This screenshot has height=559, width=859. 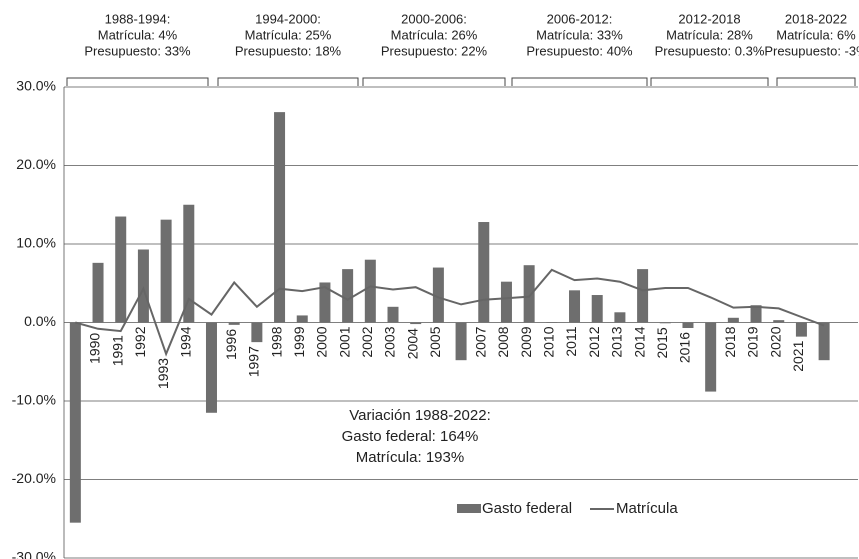 What do you see at coordinates (579, 50) in the screenshot?
I see `period-label: Presupuesto: 40%` at bounding box center [579, 50].